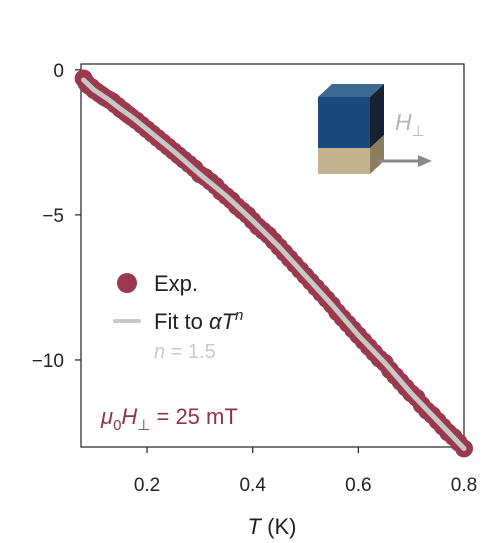 This screenshot has width=482, height=543. Describe the element at coordinates (305, 471) in the screenshot. I see `x-axis: 0.2 0.4 0.6 0.8` at that location.